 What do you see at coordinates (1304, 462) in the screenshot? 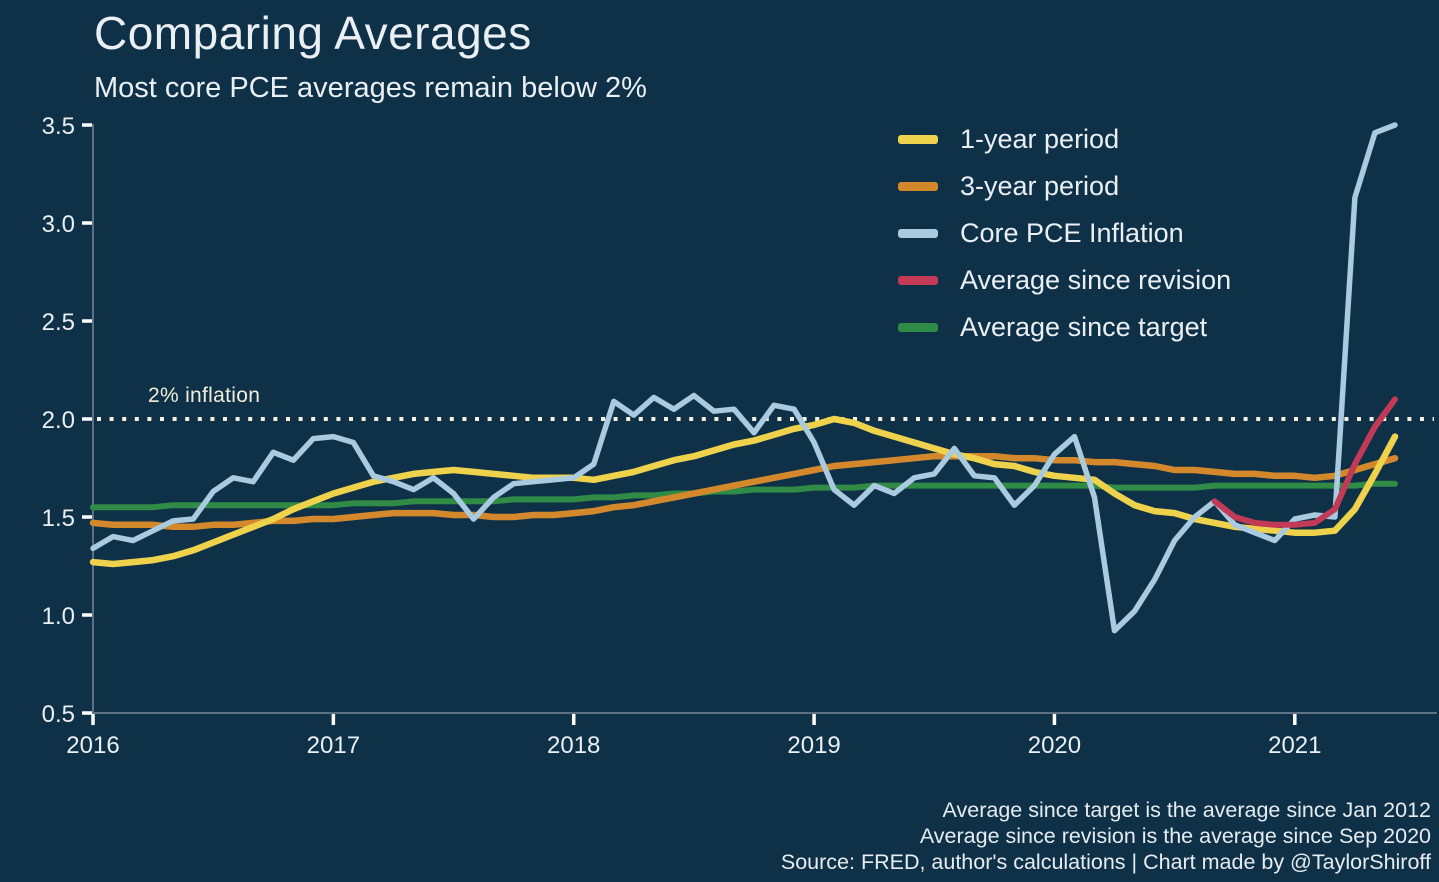
I see `series-line-average-since-revision` at bounding box center [1304, 462].